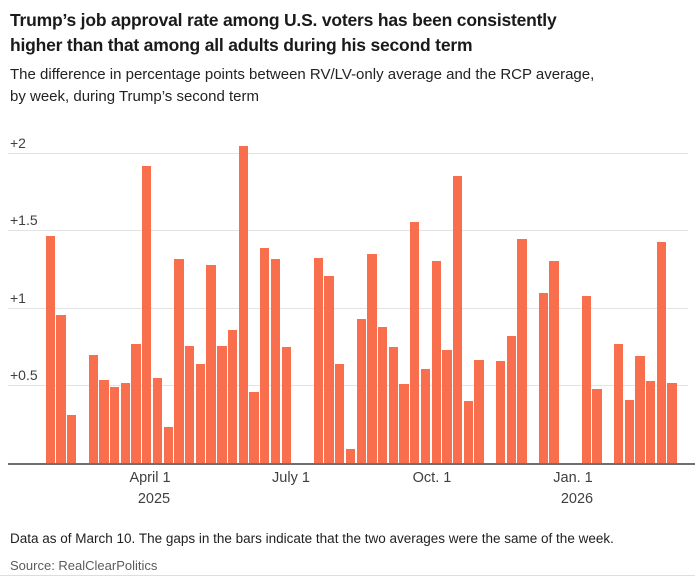 The image size is (695, 580). Describe the element at coordinates (432, 478) in the screenshot. I see `x-tick-label: Oct. 1` at that location.